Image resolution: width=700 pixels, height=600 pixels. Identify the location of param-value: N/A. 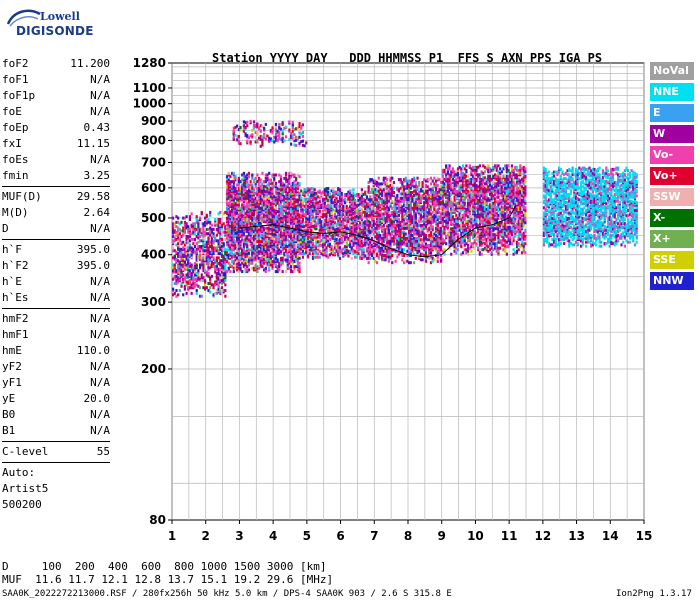
(100, 334).